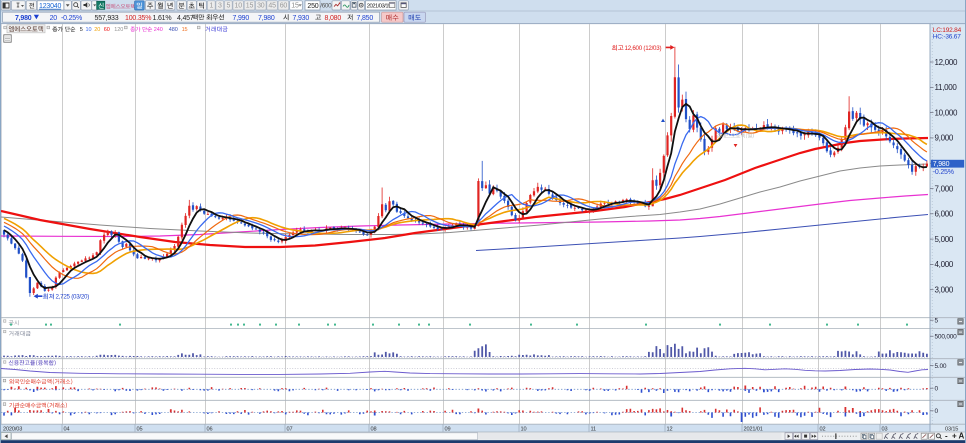  I want to click on svg-text: 2021/03/15, so click(379, 7).